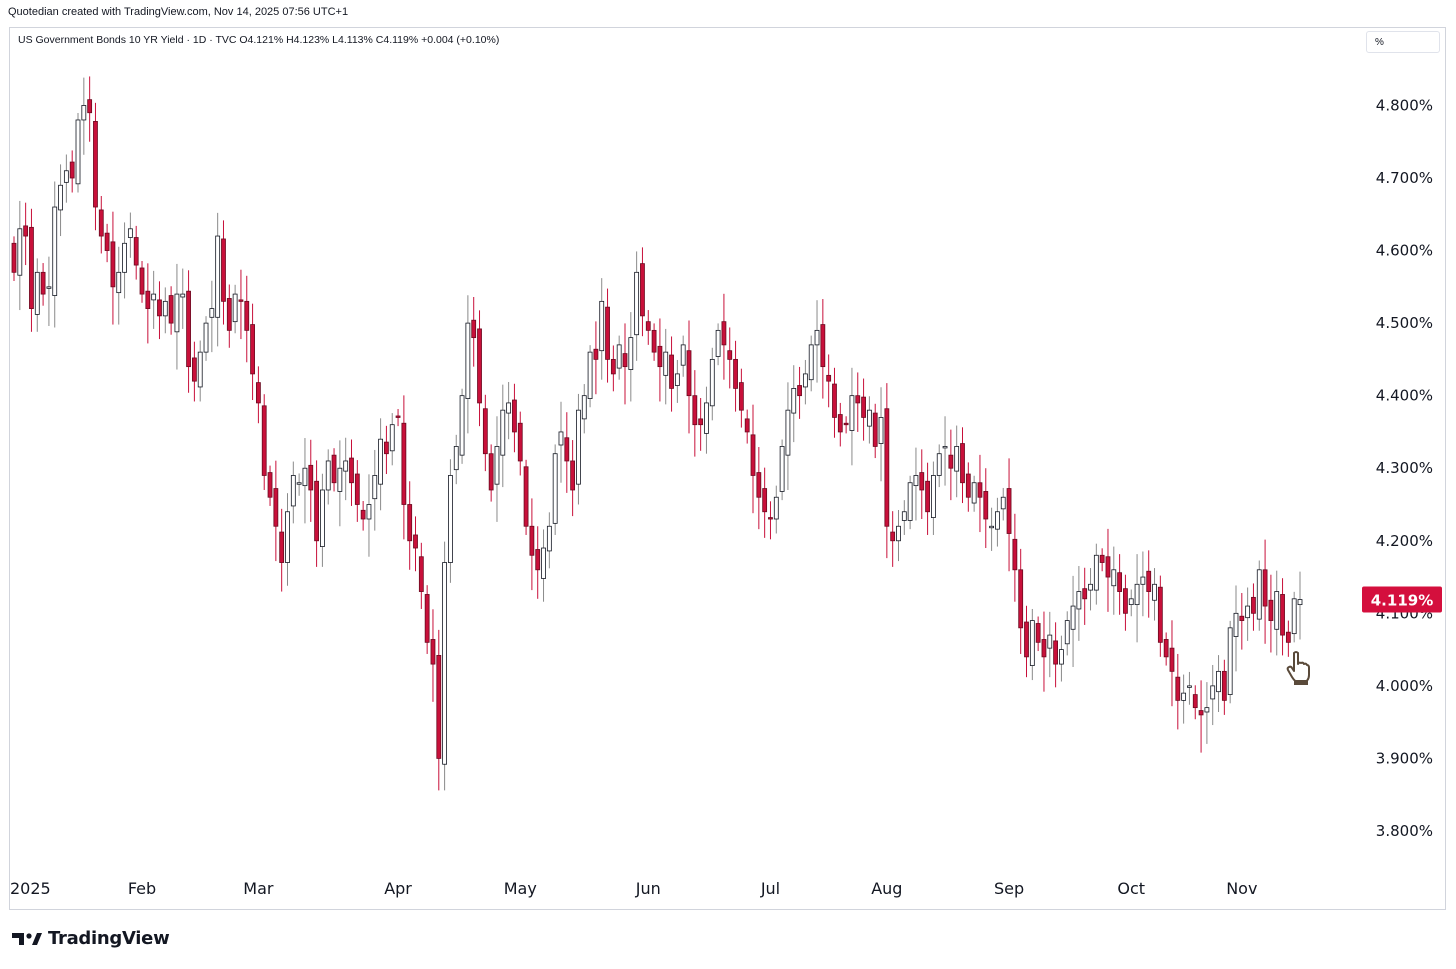 Image resolution: width=1456 pixels, height=969 pixels. What do you see at coordinates (1403, 42) in the screenshot?
I see `unit-selector: %` at bounding box center [1403, 42].